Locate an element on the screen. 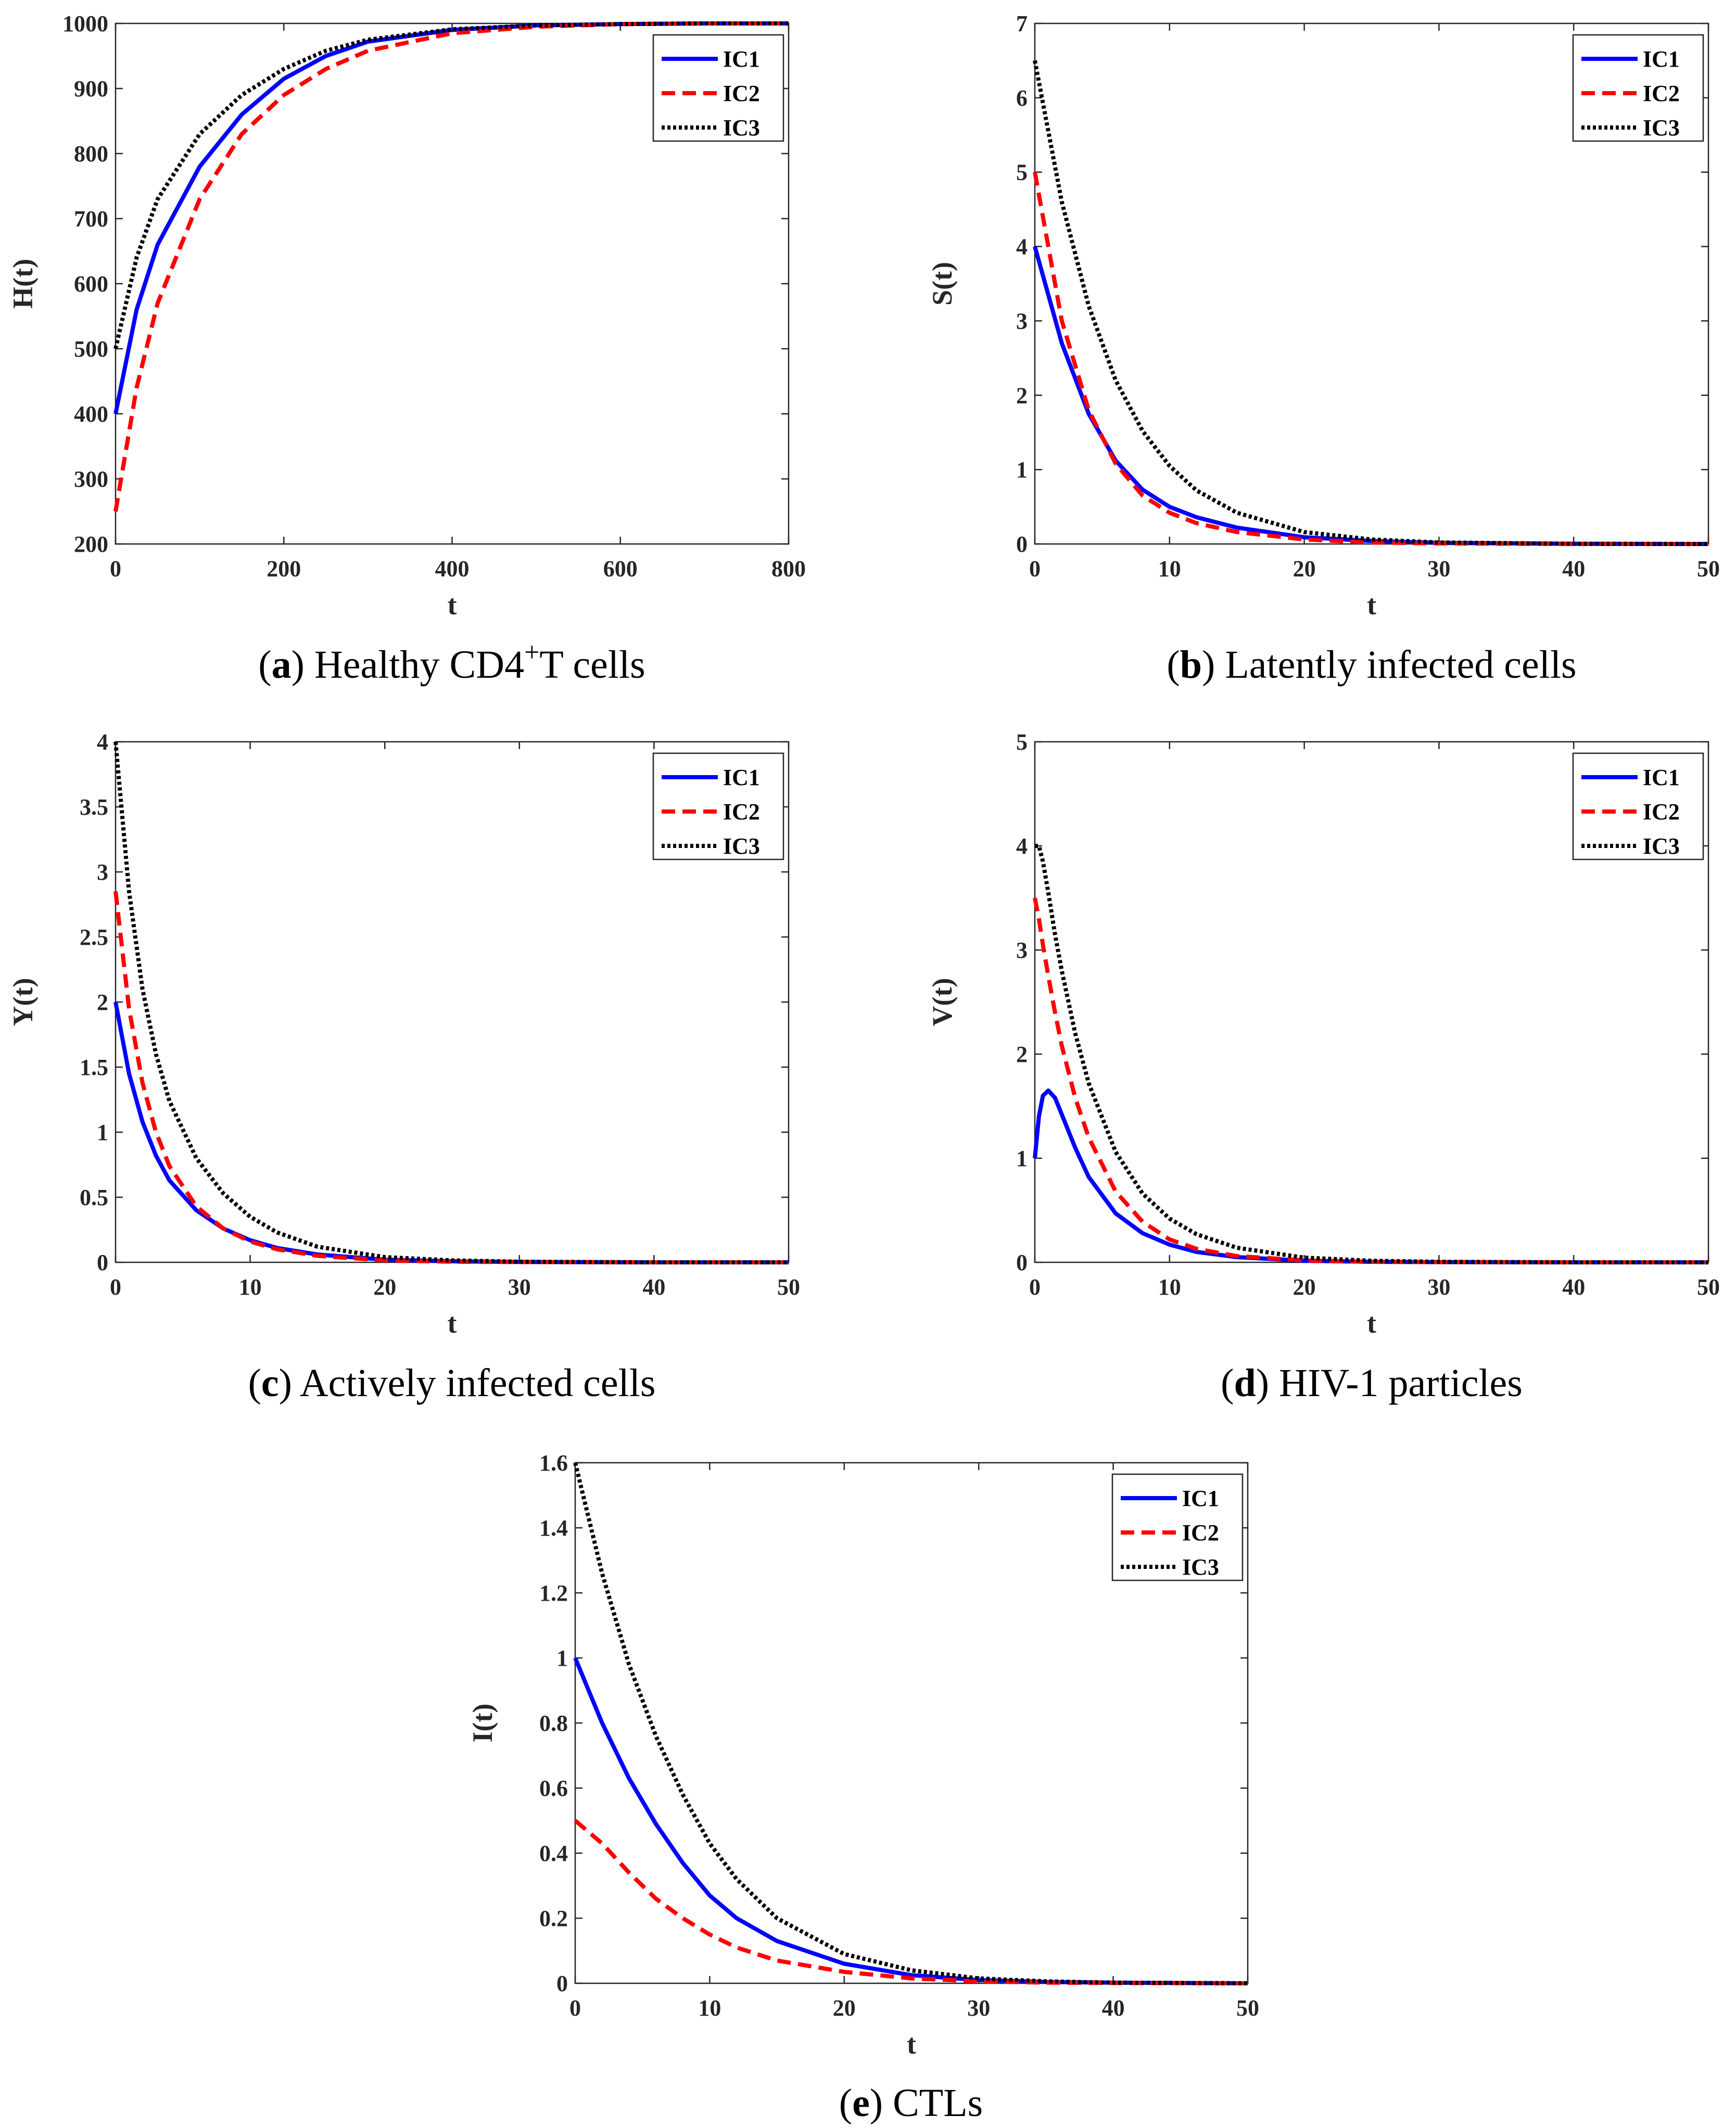 The width and height of the screenshot is (1736, 2128). panel-caption: (e) CTLs is located at coordinates (911, 2103).